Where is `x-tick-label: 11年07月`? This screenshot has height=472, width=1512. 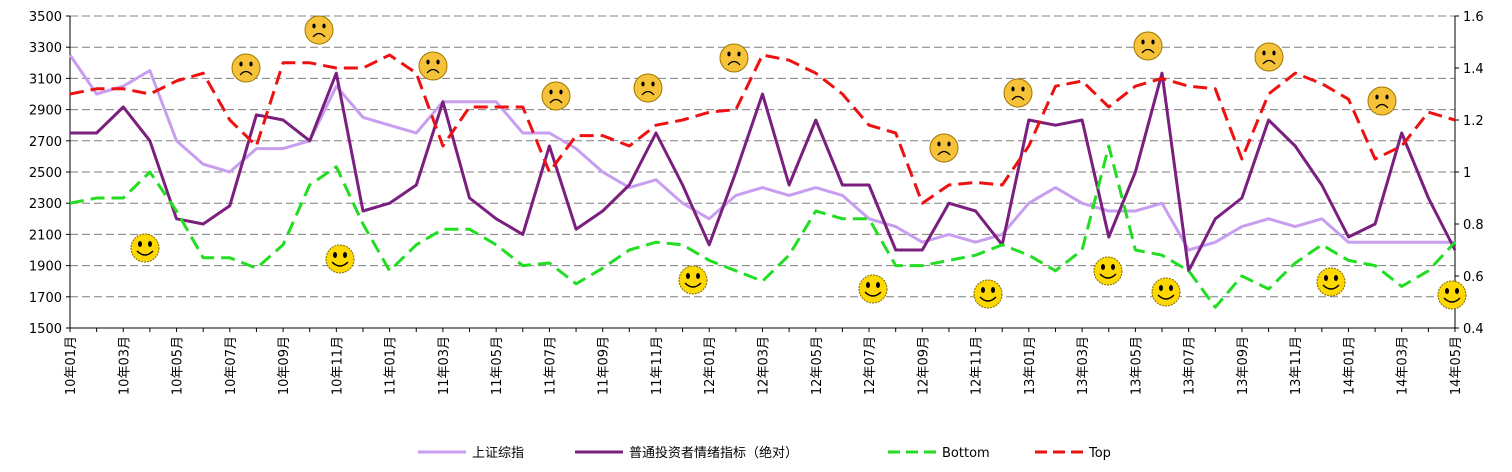 x-tick-label: 11年07月 is located at coordinates (550, 365).